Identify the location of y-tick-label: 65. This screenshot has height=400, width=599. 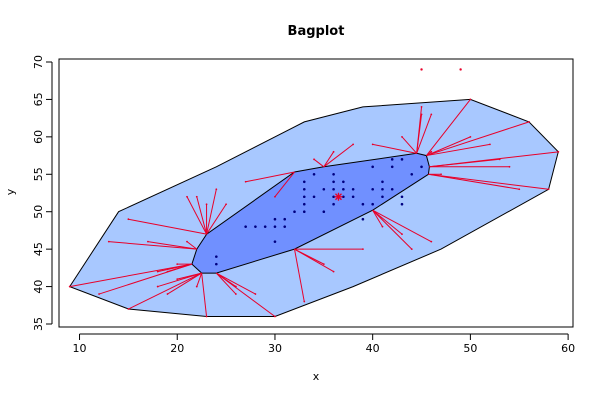
(38, 99).